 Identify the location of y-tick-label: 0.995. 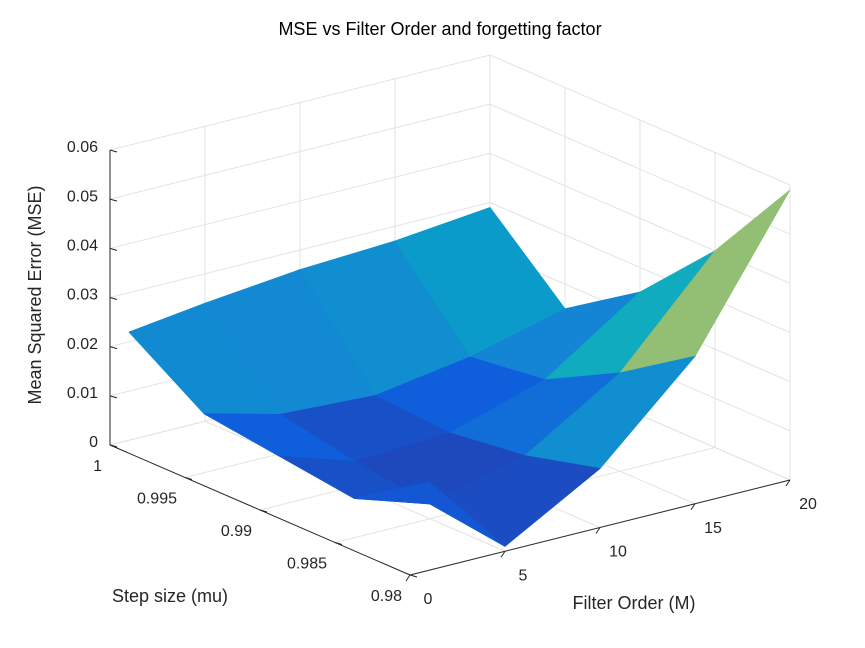
(157, 499).